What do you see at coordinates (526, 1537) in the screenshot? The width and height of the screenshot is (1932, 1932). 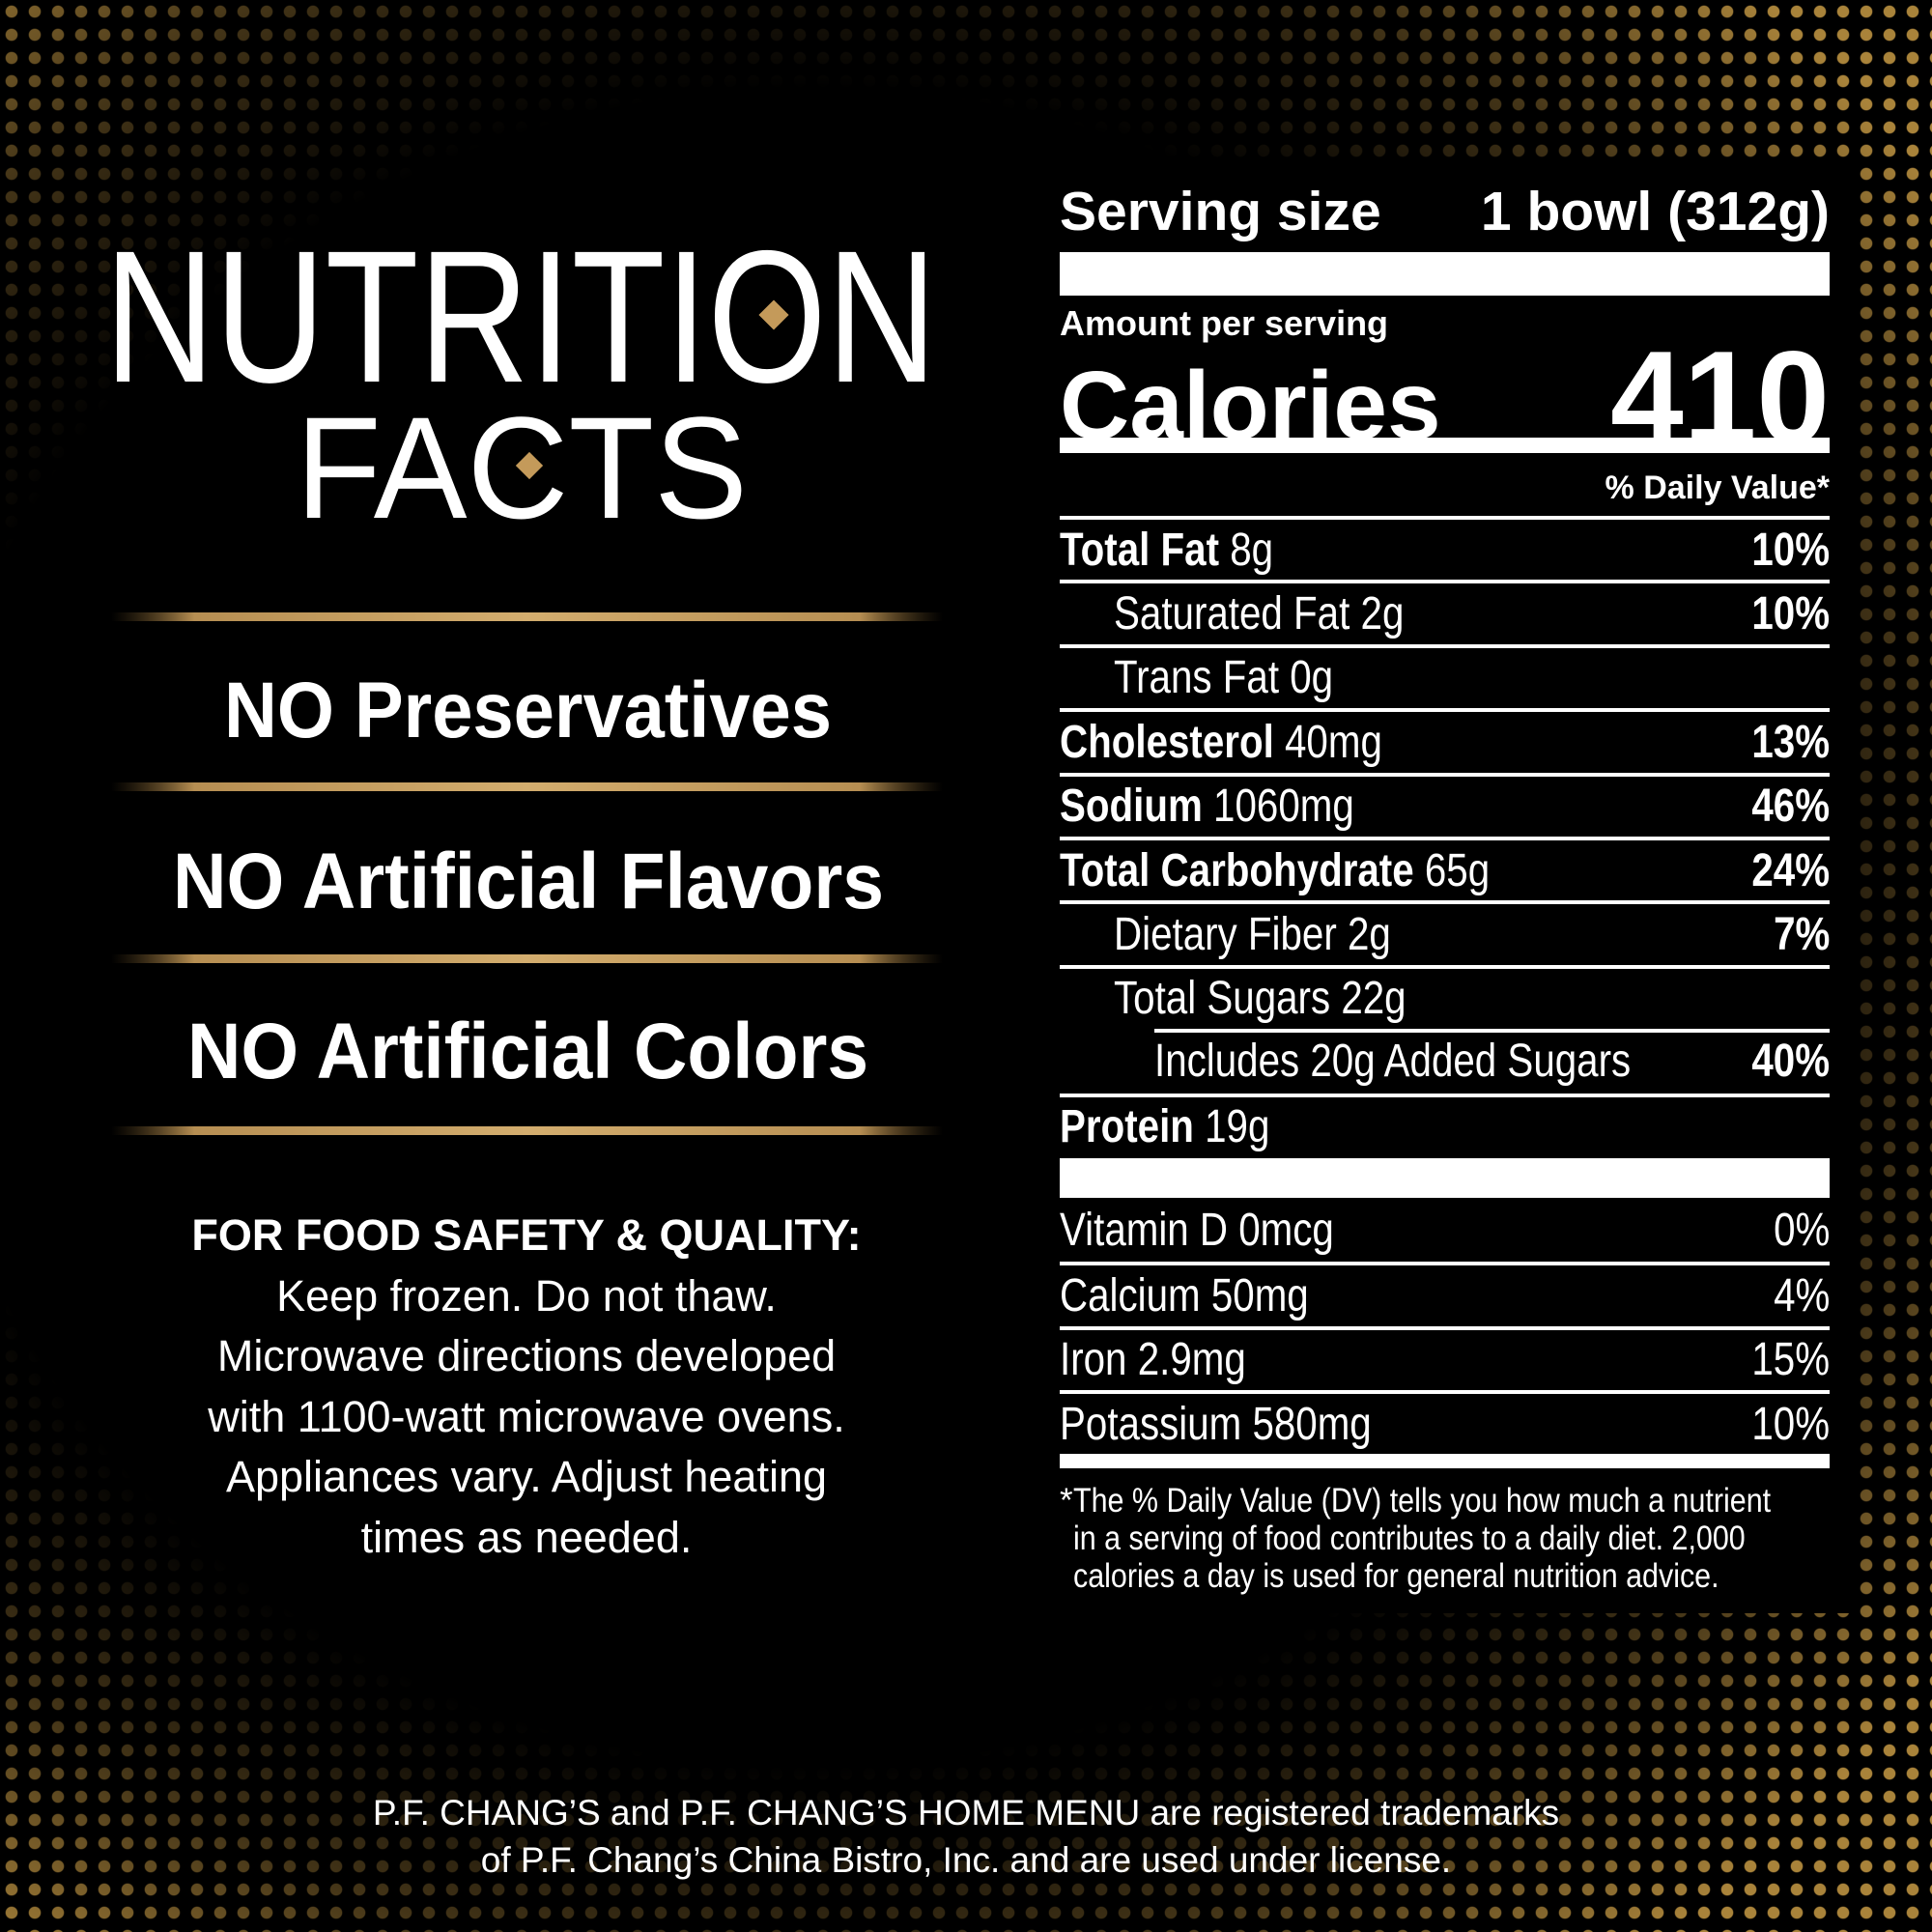 I see `safety-line: times as needed.` at bounding box center [526, 1537].